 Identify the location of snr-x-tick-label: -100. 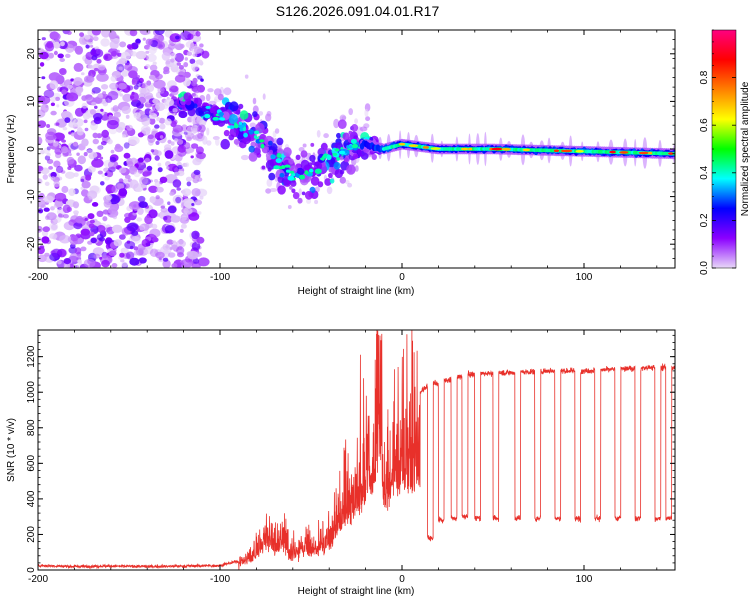
(220, 579).